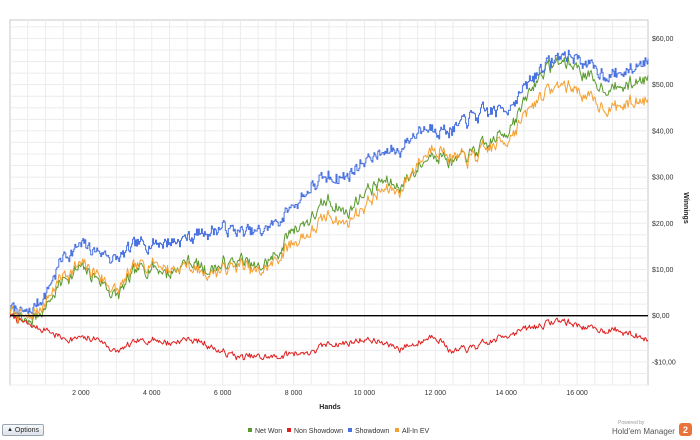 This screenshot has height=440, width=700. What do you see at coordinates (436, 393) in the screenshot?
I see `x-tick-label: 12 000` at bounding box center [436, 393].